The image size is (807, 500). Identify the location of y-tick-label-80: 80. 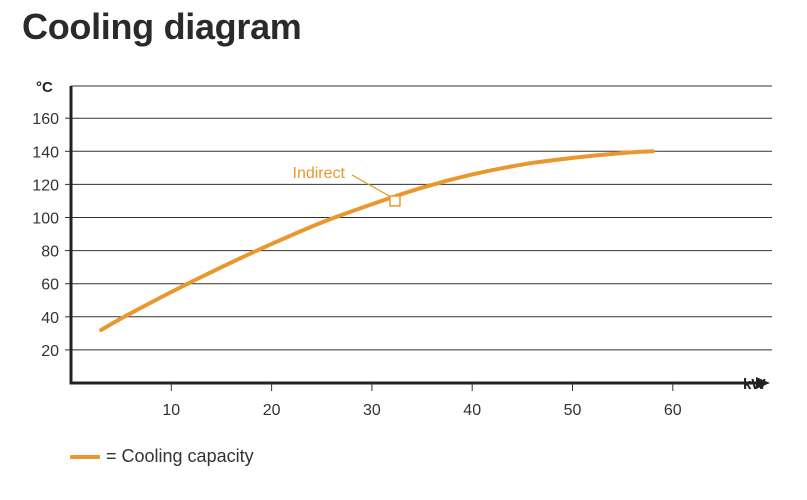
(50, 252).